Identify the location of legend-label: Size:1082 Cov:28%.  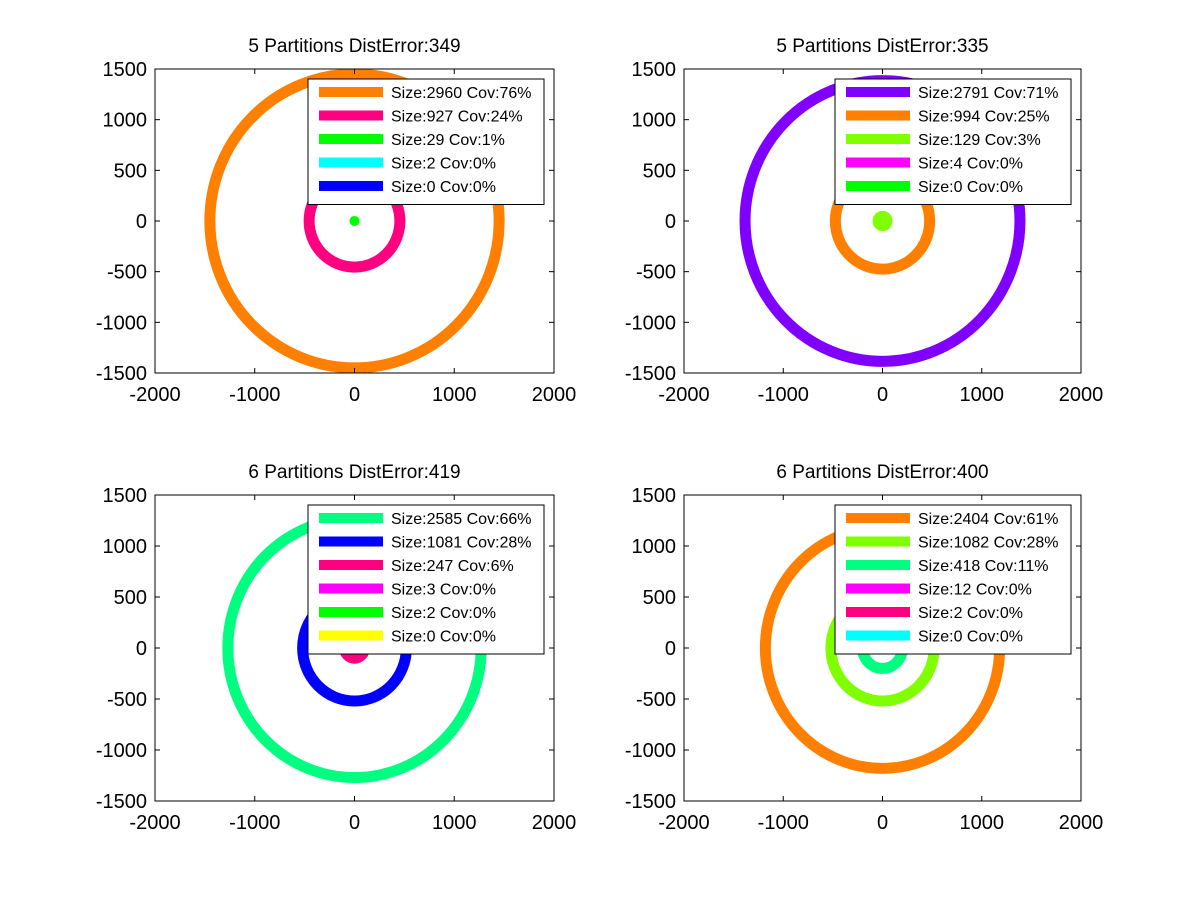
(988, 543).